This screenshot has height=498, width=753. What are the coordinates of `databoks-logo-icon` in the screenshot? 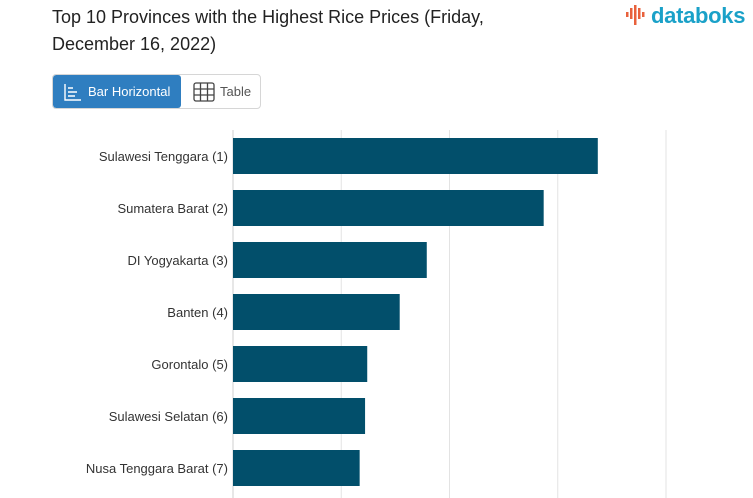 It's located at (635, 15).